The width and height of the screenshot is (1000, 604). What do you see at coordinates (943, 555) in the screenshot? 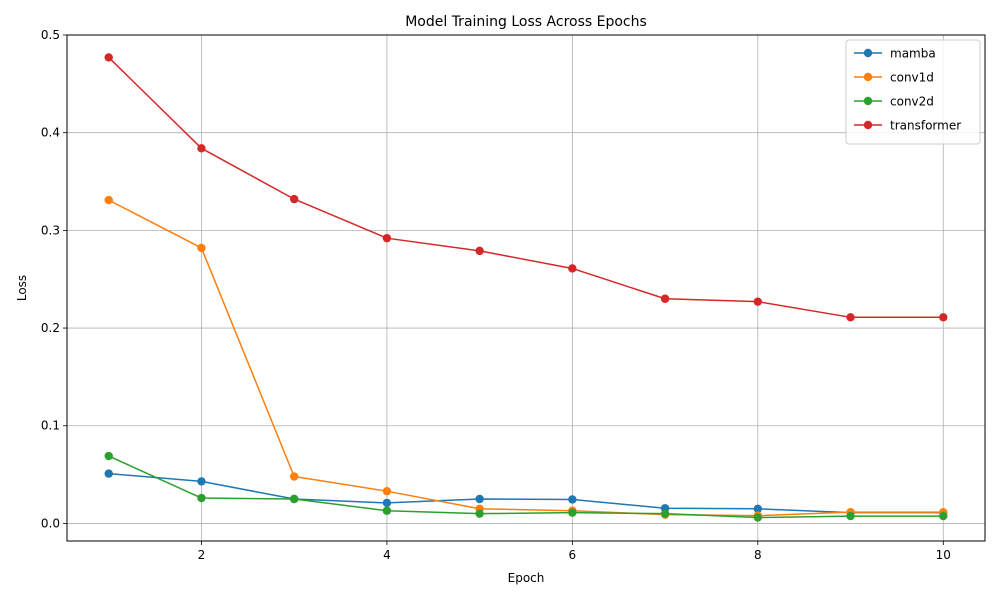
I see `x-tick-label: 10` at bounding box center [943, 555].